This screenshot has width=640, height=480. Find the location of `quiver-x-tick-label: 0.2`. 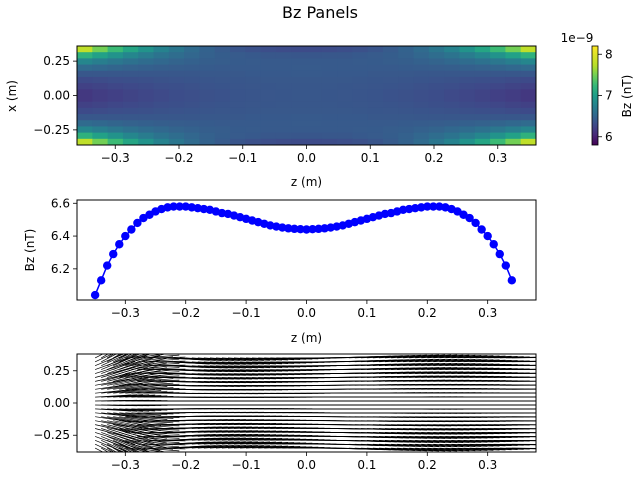

quiver-x-tick-label: 0.2 is located at coordinates (427, 465).